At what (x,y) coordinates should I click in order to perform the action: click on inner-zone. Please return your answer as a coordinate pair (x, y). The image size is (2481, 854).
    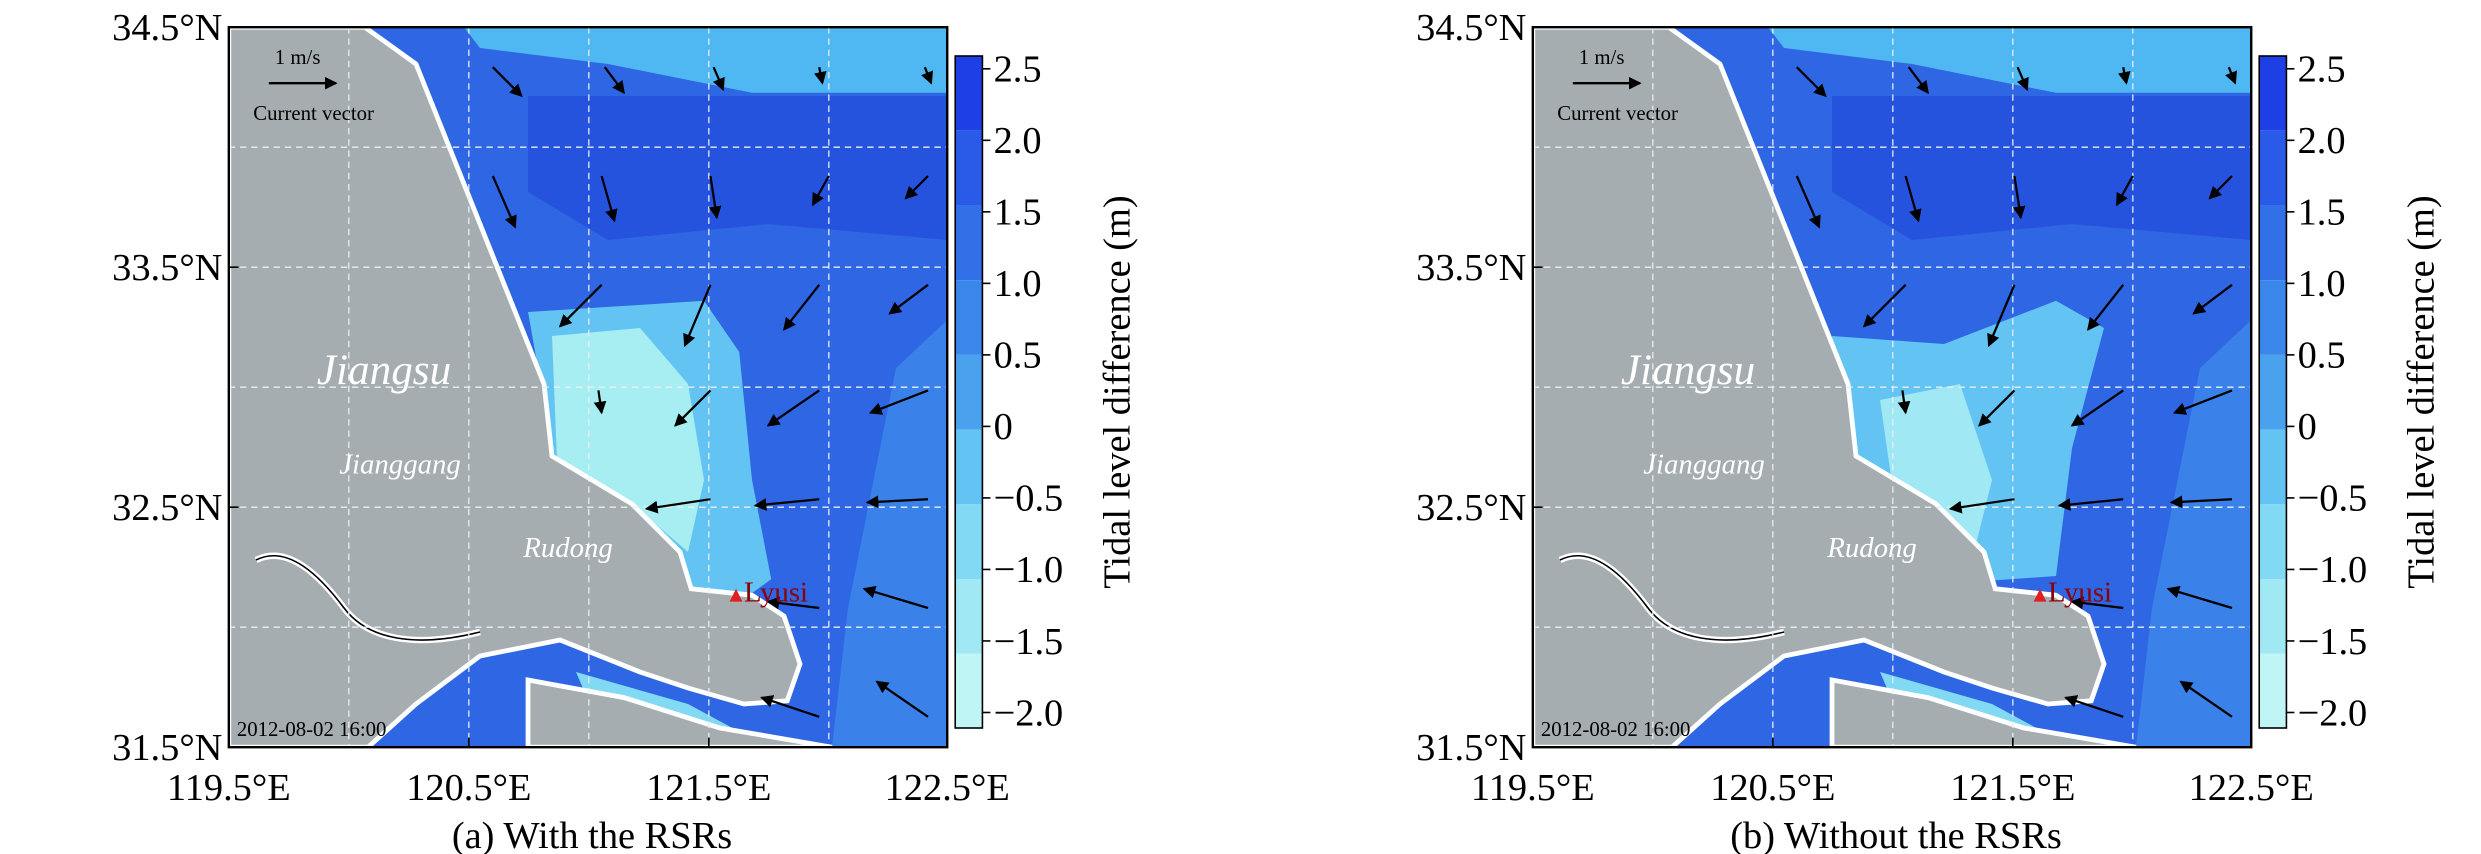
    Looking at the image, I should click on (628, 440).